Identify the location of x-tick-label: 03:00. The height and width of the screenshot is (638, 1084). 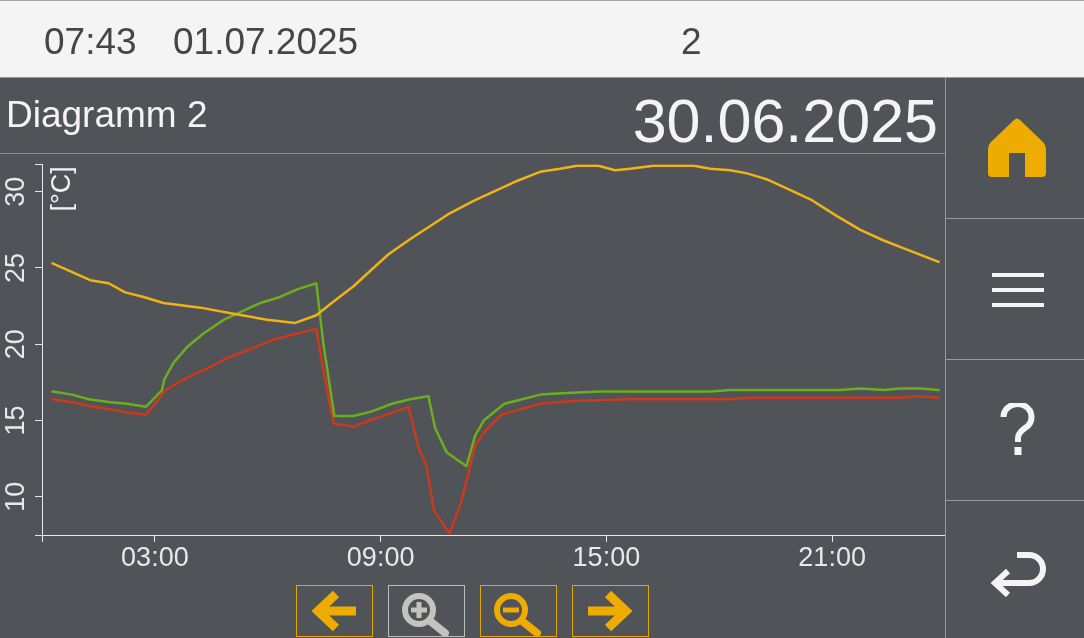
(155, 556).